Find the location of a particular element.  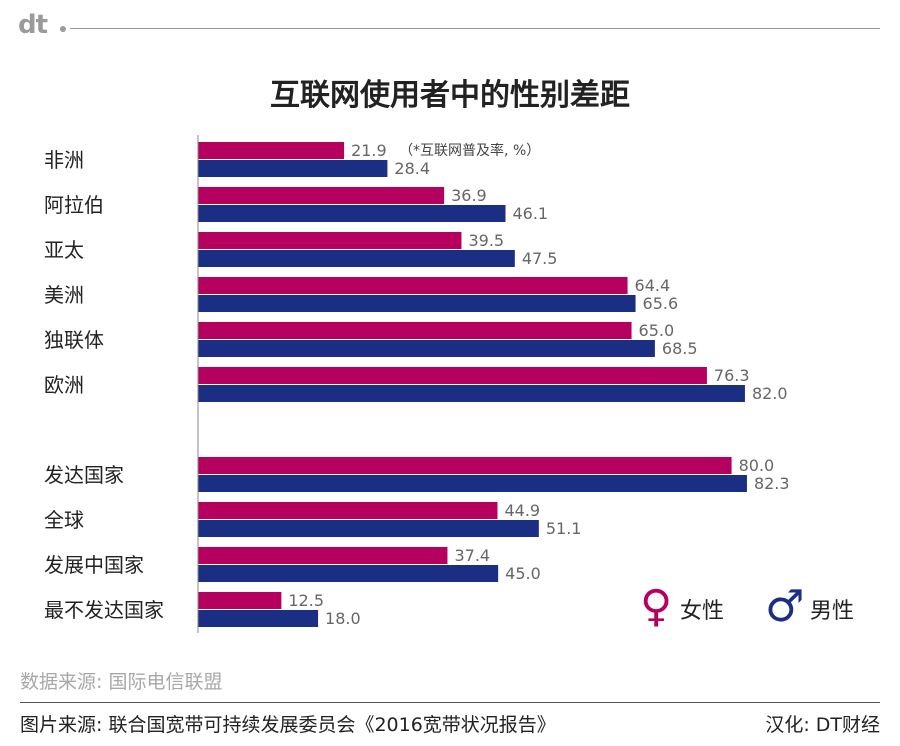

category-label: 阿拉伯 is located at coordinates (74, 205).